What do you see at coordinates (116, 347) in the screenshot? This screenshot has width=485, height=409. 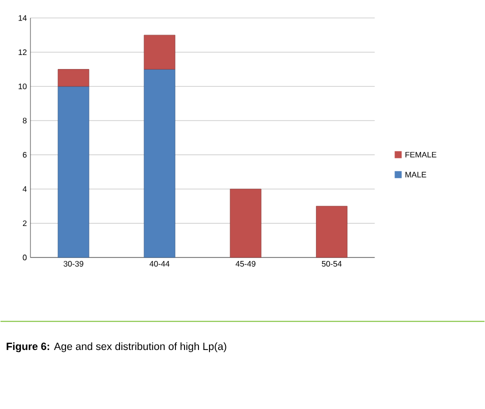 I see `text: Figure 6: Age and sex distribution of high Lp(a)` at bounding box center [116, 347].